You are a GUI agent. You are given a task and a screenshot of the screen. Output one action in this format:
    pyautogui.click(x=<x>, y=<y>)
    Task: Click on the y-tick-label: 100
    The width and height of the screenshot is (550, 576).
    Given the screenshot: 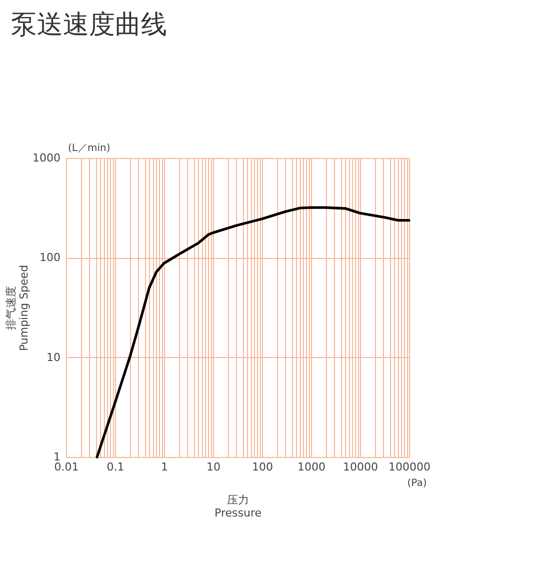 What is the action you would take?
    pyautogui.click(x=50, y=257)
    